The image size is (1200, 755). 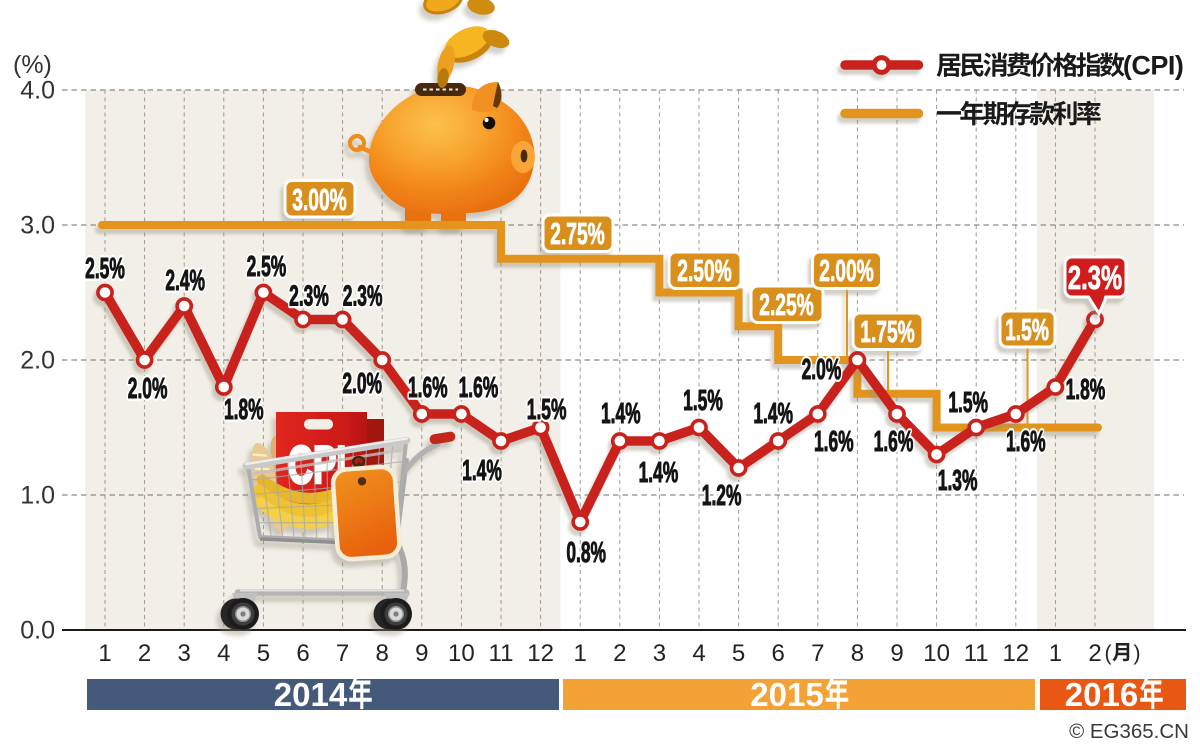 What do you see at coordinates (37, 226) in the screenshot?
I see `svg-text: 3.0` at bounding box center [37, 226].